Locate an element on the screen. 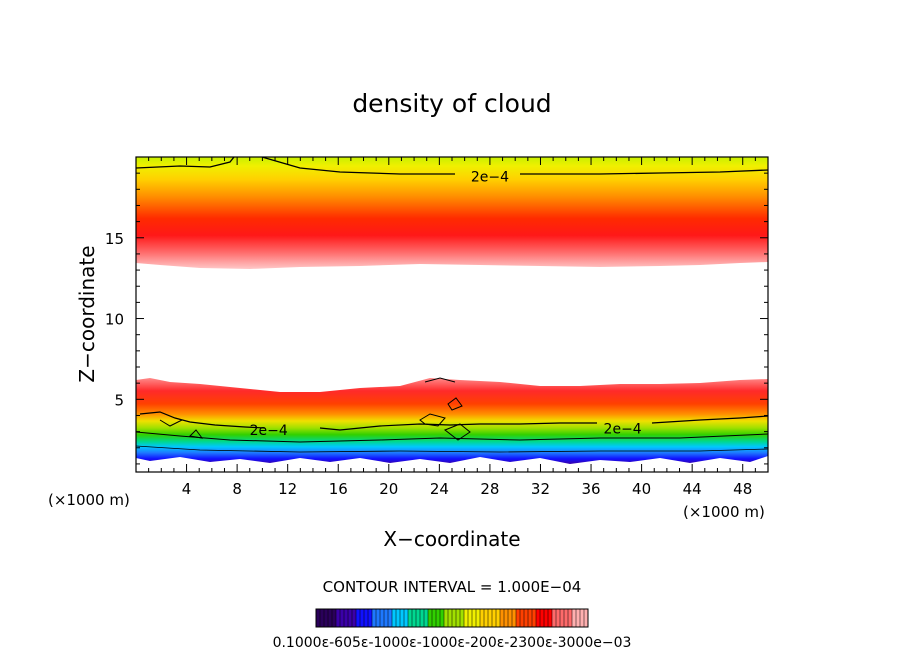 The image size is (904, 654). x-unit-left: (×1000 m) is located at coordinates (89, 500).